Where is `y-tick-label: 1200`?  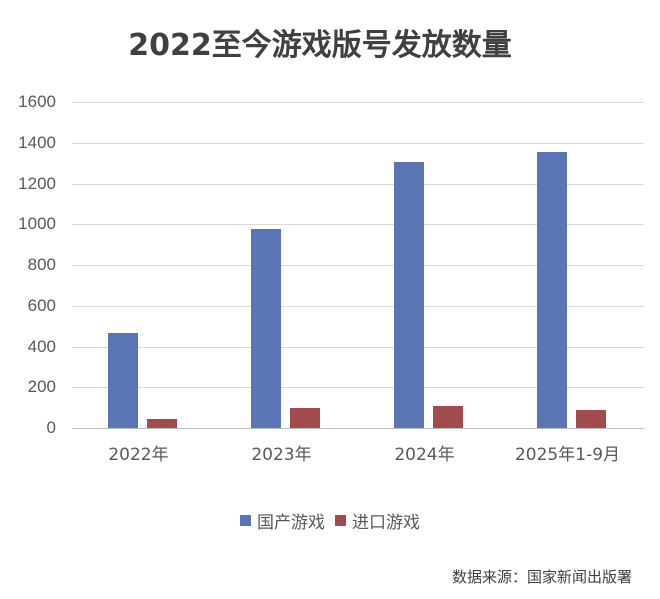
y-tick-label: 1200 is located at coordinates (37, 183).